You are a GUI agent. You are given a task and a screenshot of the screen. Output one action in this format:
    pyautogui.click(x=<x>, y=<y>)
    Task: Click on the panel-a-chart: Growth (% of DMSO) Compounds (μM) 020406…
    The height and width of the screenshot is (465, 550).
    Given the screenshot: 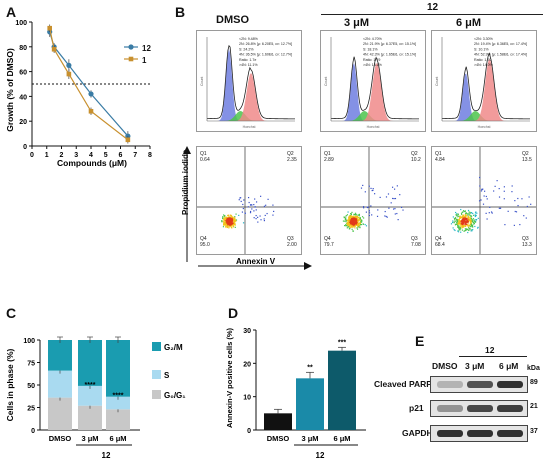 What is the action you would take?
    pyautogui.click(x=78, y=94)
    